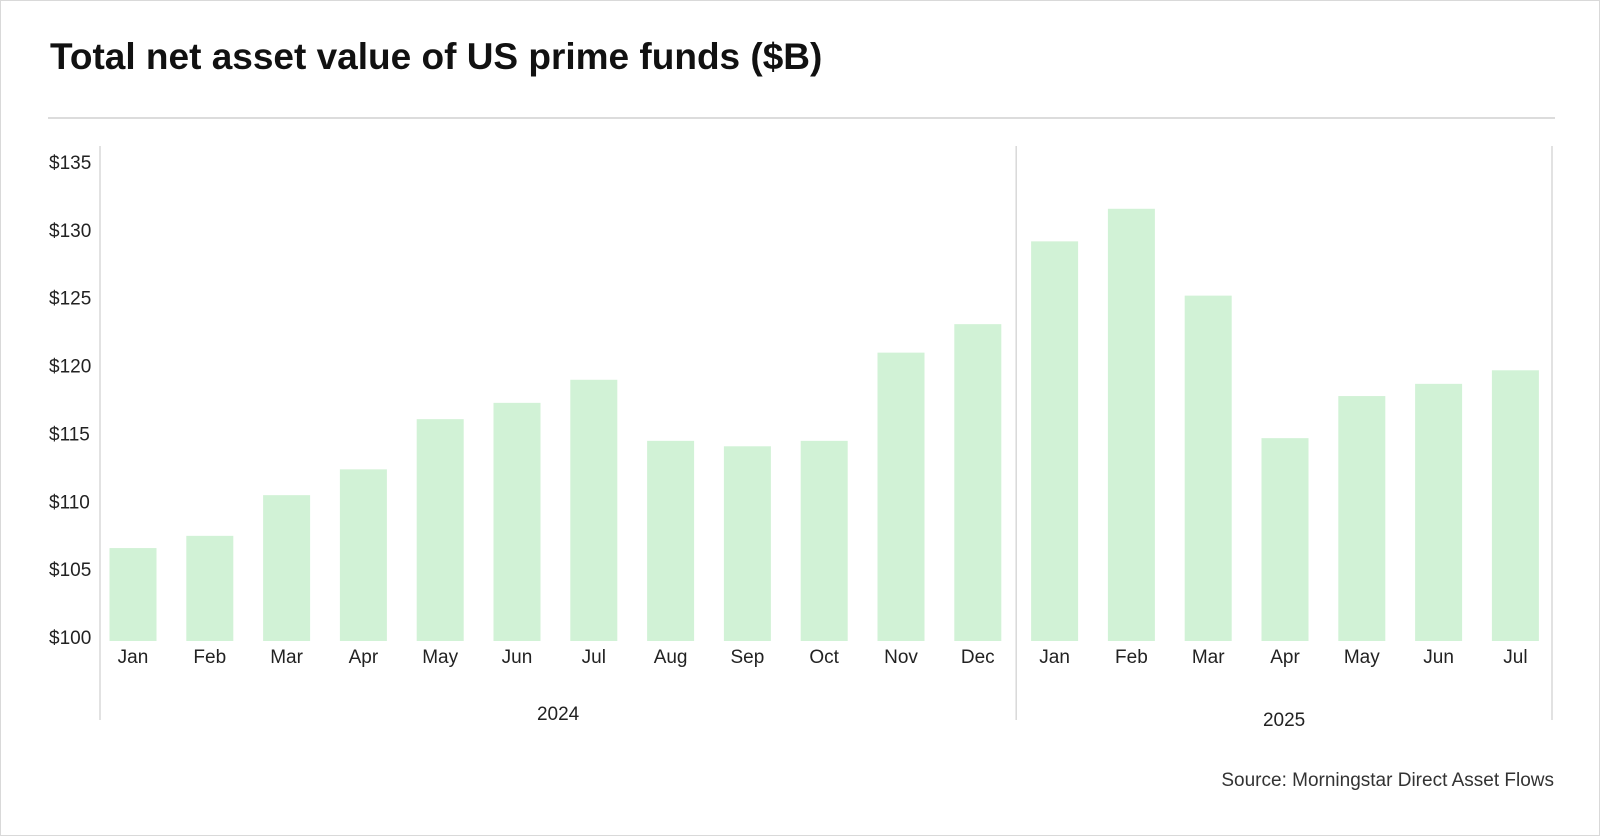 Image resolution: width=1600 pixels, height=836 pixels. Describe the element at coordinates (558, 714) in the screenshot. I see `group-label: 2024` at that location.